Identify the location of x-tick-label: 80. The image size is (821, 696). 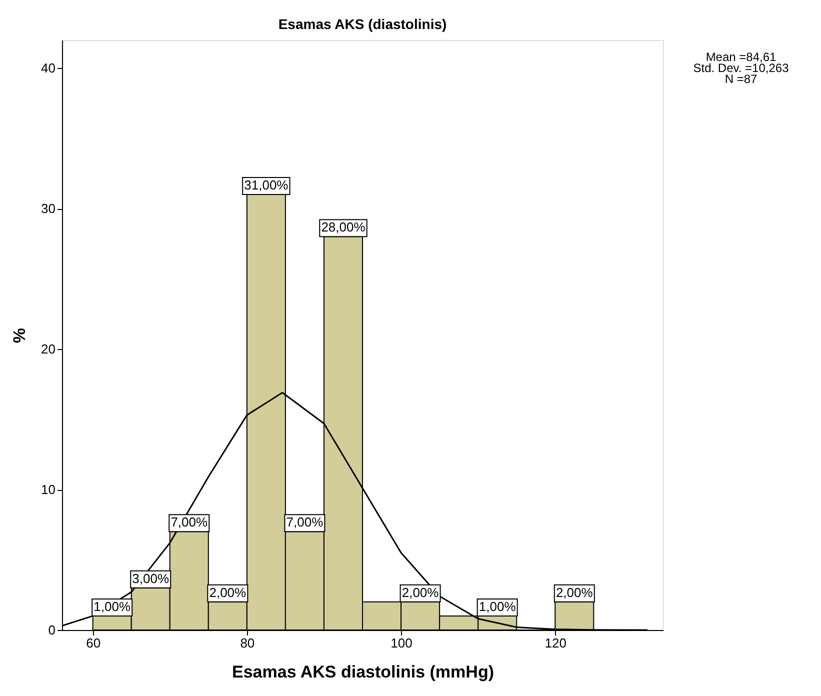
(247, 643).